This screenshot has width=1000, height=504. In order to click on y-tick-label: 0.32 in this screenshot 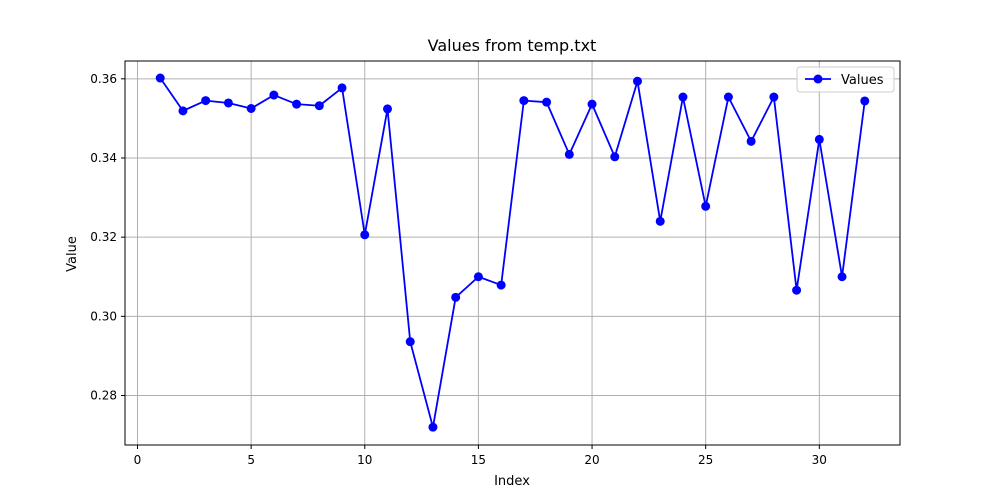, I will do `click(103, 237)`.